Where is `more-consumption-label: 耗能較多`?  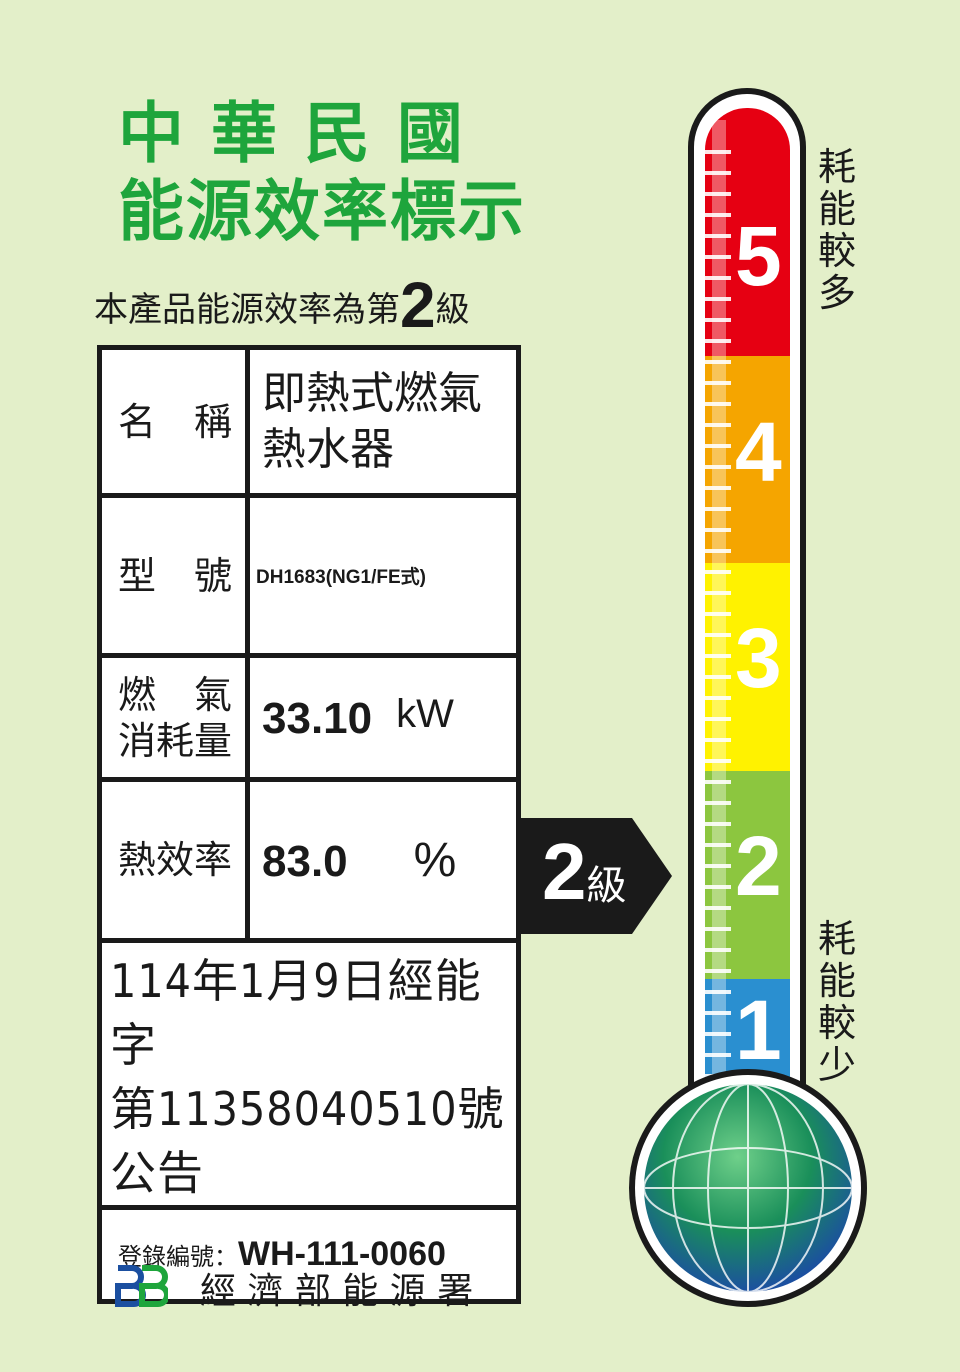 more-consumption-label: 耗能較多 is located at coordinates (836, 230).